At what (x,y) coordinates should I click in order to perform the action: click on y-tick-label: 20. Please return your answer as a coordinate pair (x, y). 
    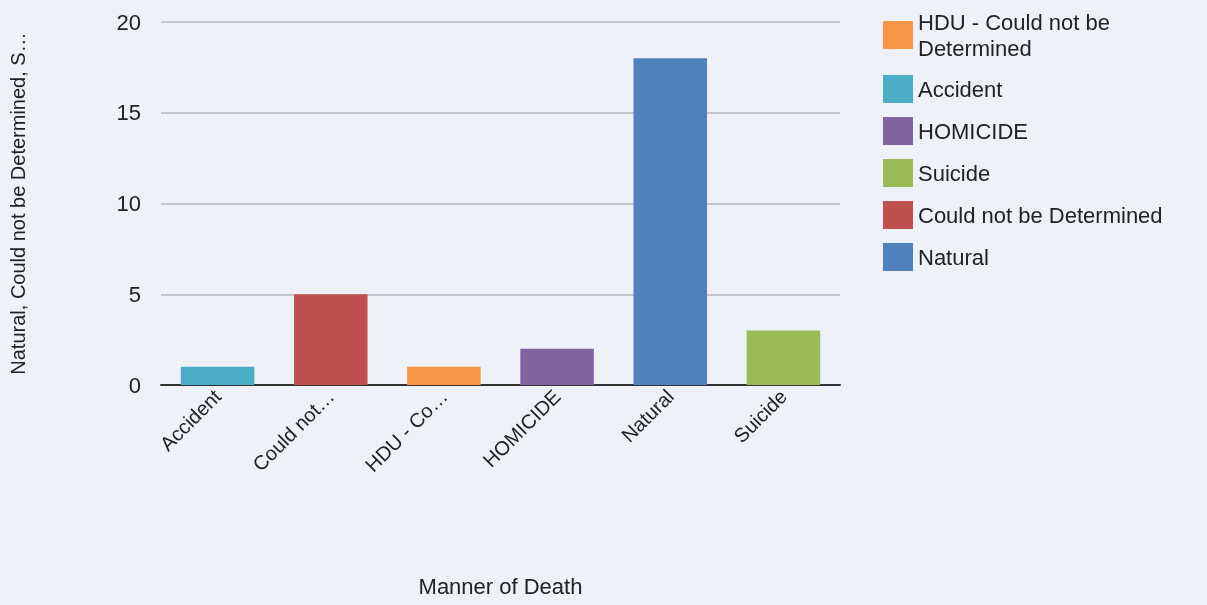
    Looking at the image, I should click on (128, 22).